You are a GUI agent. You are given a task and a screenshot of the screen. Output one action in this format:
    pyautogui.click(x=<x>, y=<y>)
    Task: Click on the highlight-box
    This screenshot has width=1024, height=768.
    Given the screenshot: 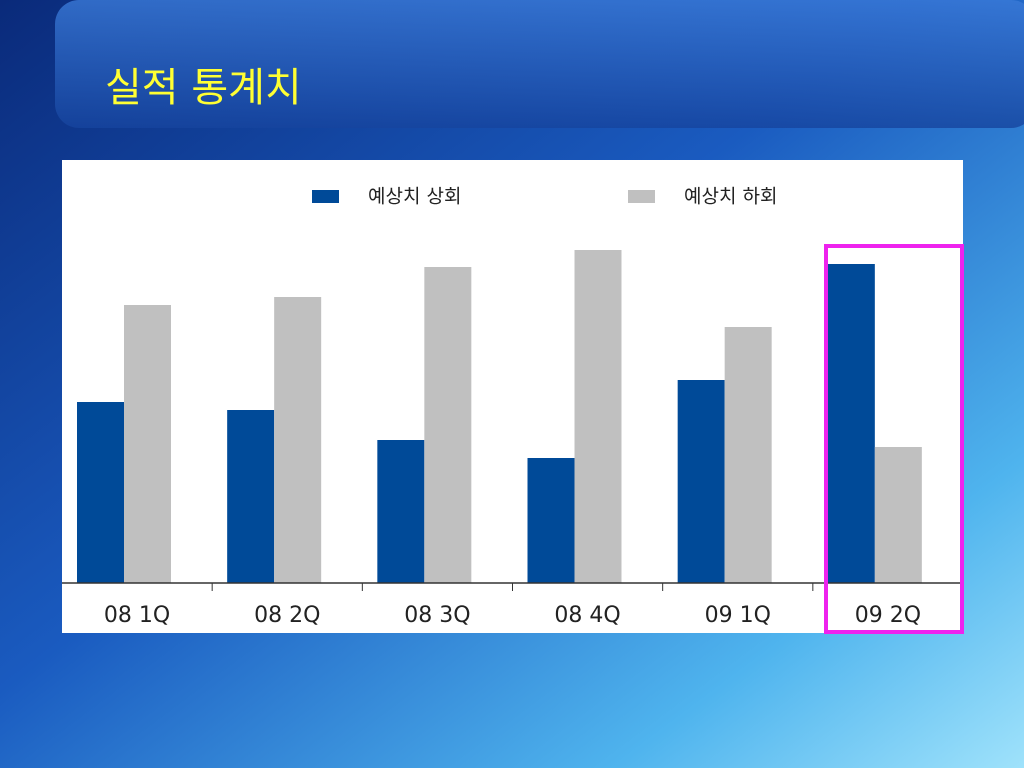 What is the action you would take?
    pyautogui.click(x=894, y=439)
    